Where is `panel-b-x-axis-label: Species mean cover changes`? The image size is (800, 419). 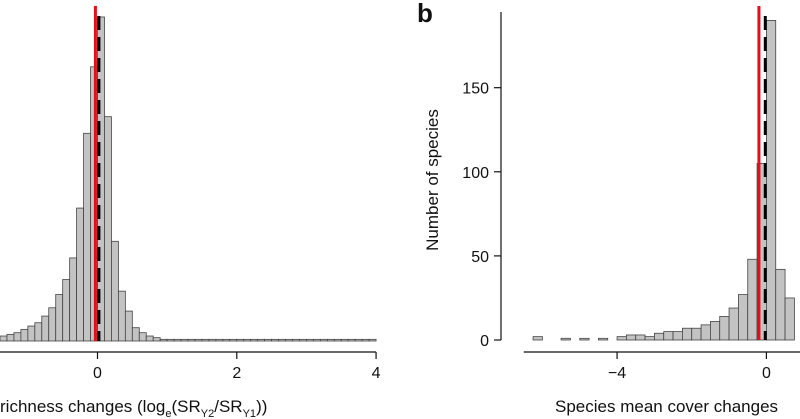
panel-b-x-axis-label: Species mean cover changes is located at coordinates (666, 406).